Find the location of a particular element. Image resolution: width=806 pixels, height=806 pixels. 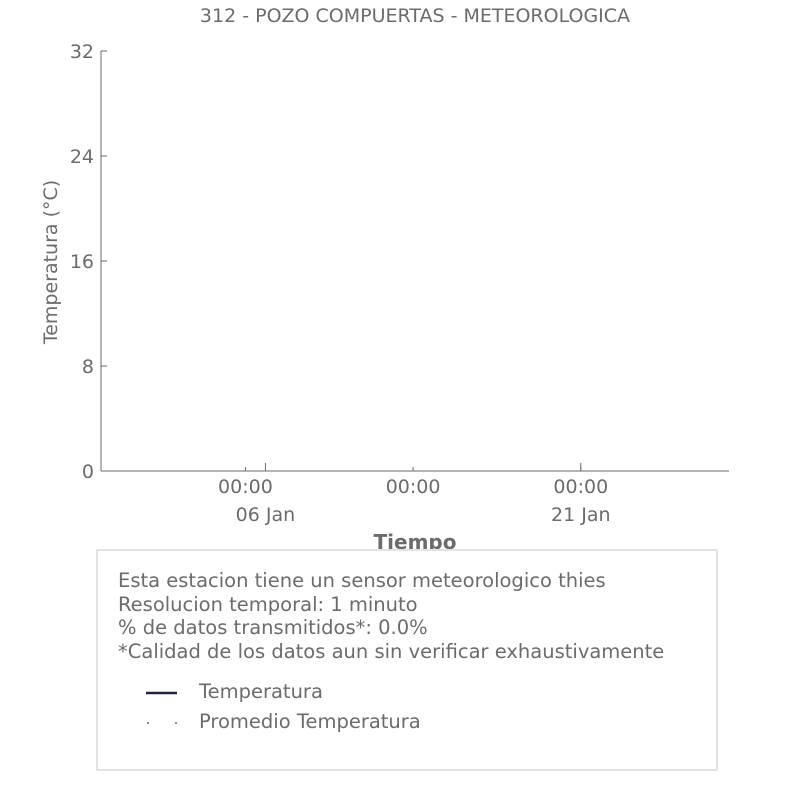

x-axis-label: Tiempo is located at coordinates (415, 540).